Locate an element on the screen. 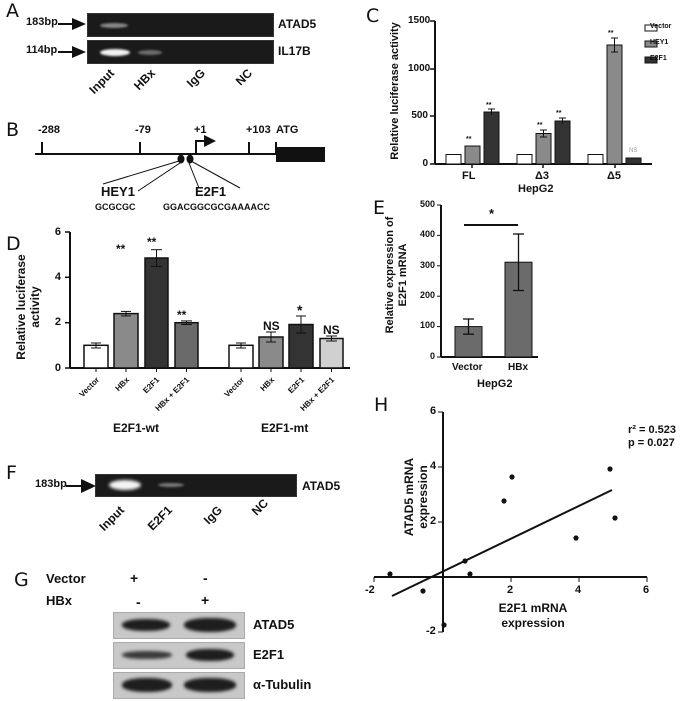  blot-e2f1 is located at coordinates (179, 655).